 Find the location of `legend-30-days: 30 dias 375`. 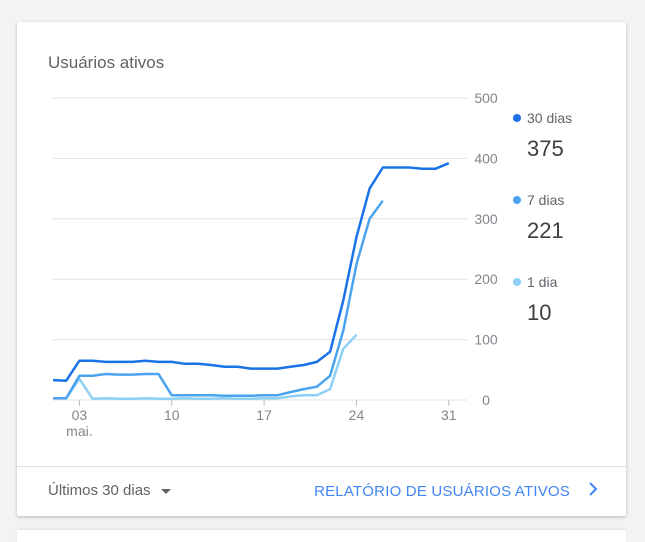

legend-30-days: 30 dias 375 is located at coordinates (542, 136).